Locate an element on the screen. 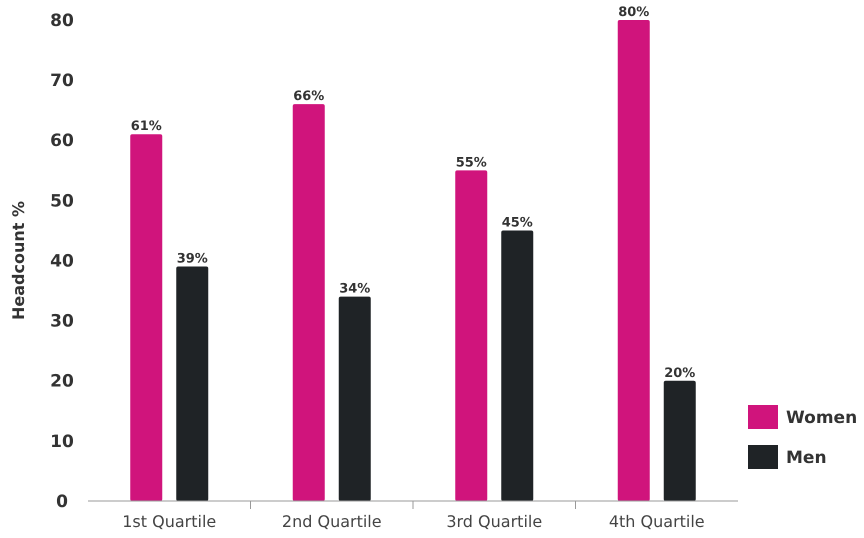 The image size is (864, 538). legend-label: Women is located at coordinates (822, 418).